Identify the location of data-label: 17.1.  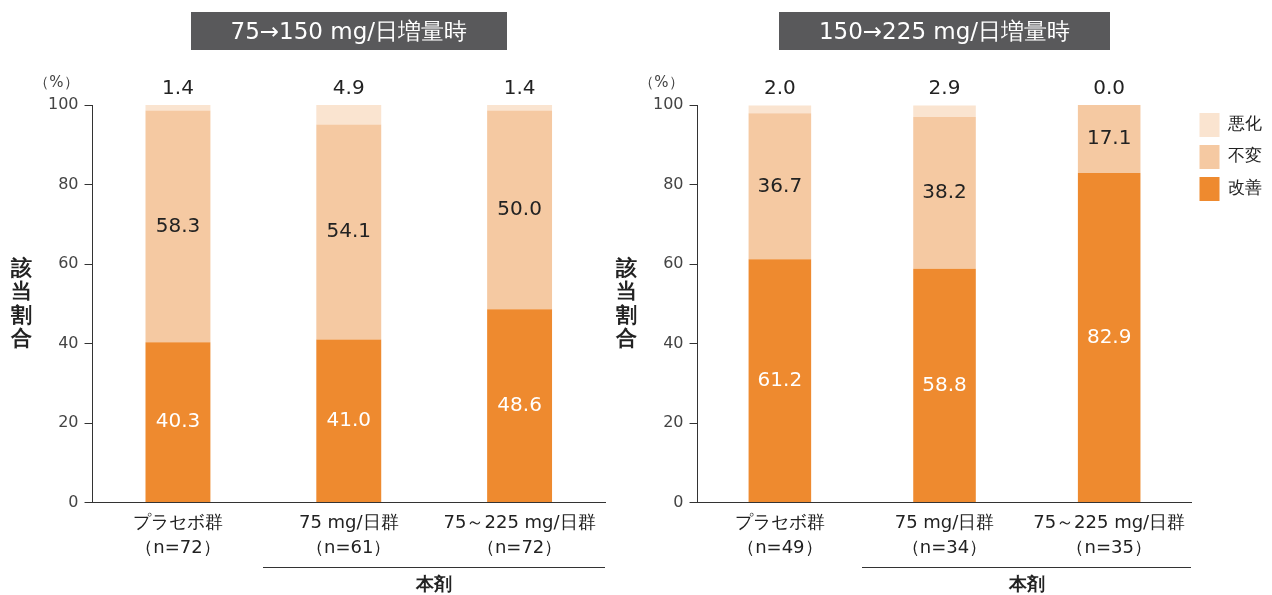
(1109, 137).